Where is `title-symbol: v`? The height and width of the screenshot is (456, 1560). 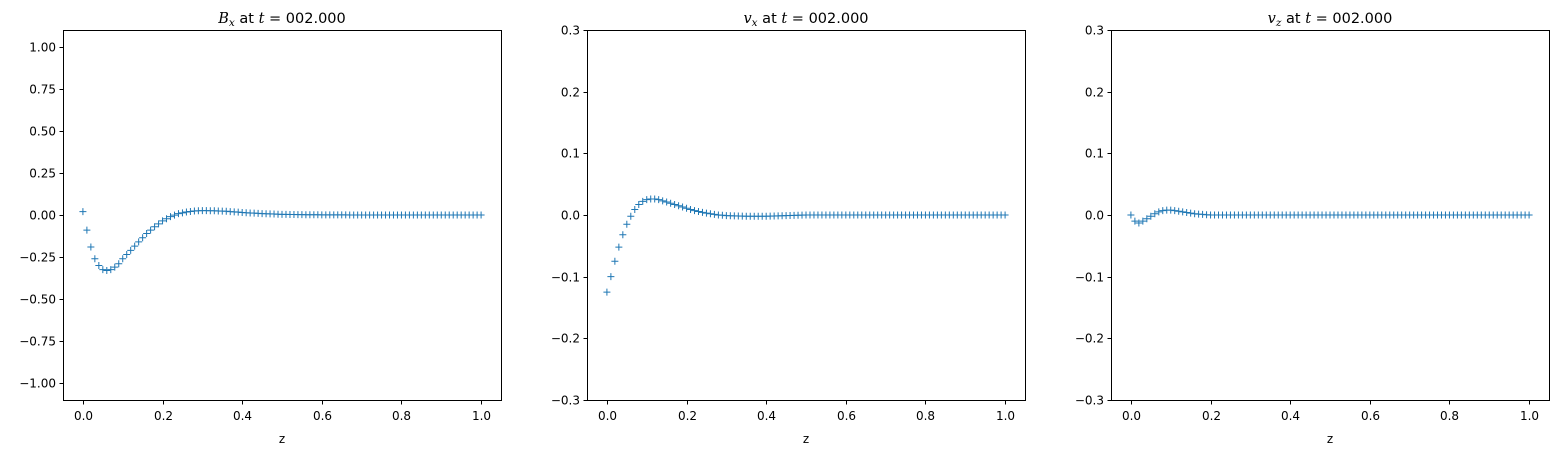 title-symbol: v is located at coordinates (747, 19).